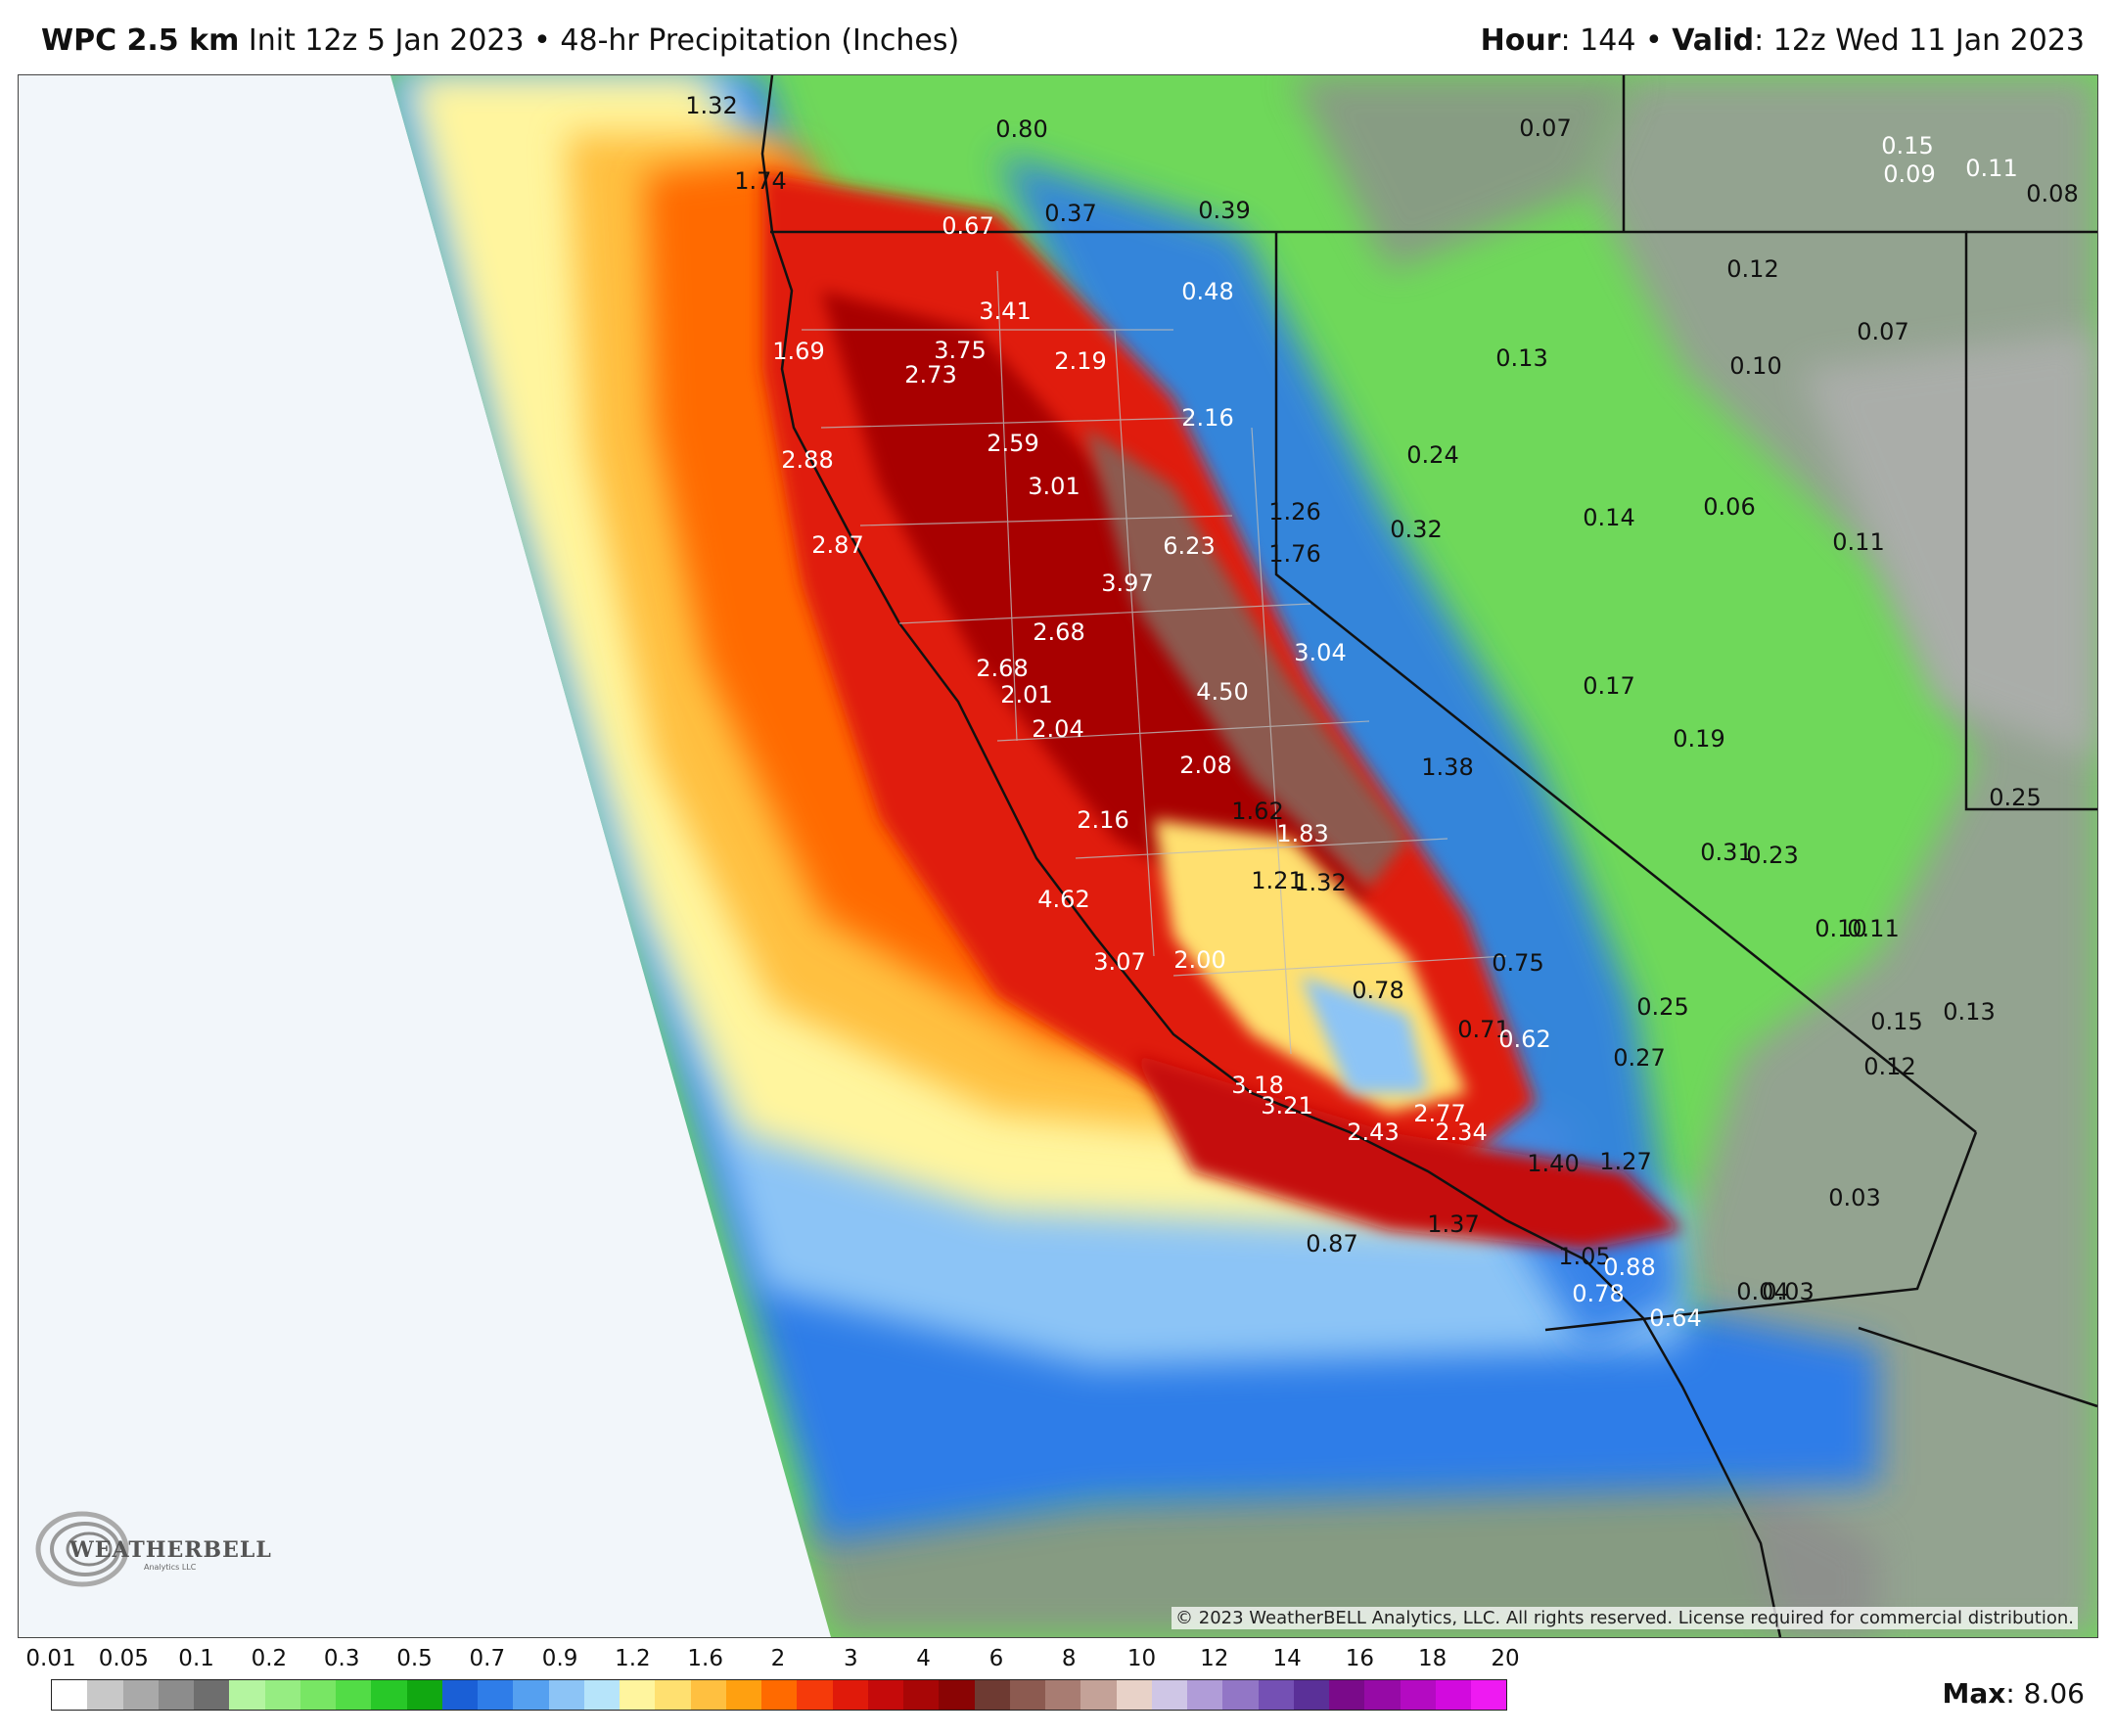  Describe the element at coordinates (1726, 852) in the screenshot. I see `point-value: 0.31` at that location.